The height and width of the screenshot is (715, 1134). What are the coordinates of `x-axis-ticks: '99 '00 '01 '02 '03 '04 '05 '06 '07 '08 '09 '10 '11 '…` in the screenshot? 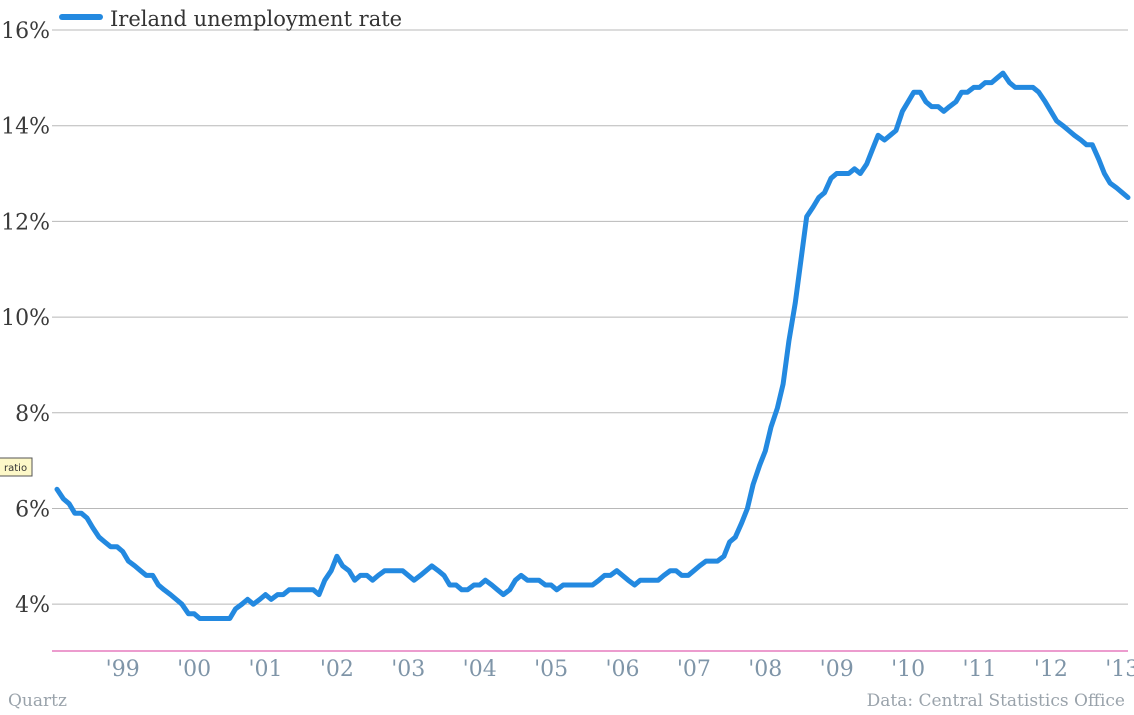 It's located at (620, 669).